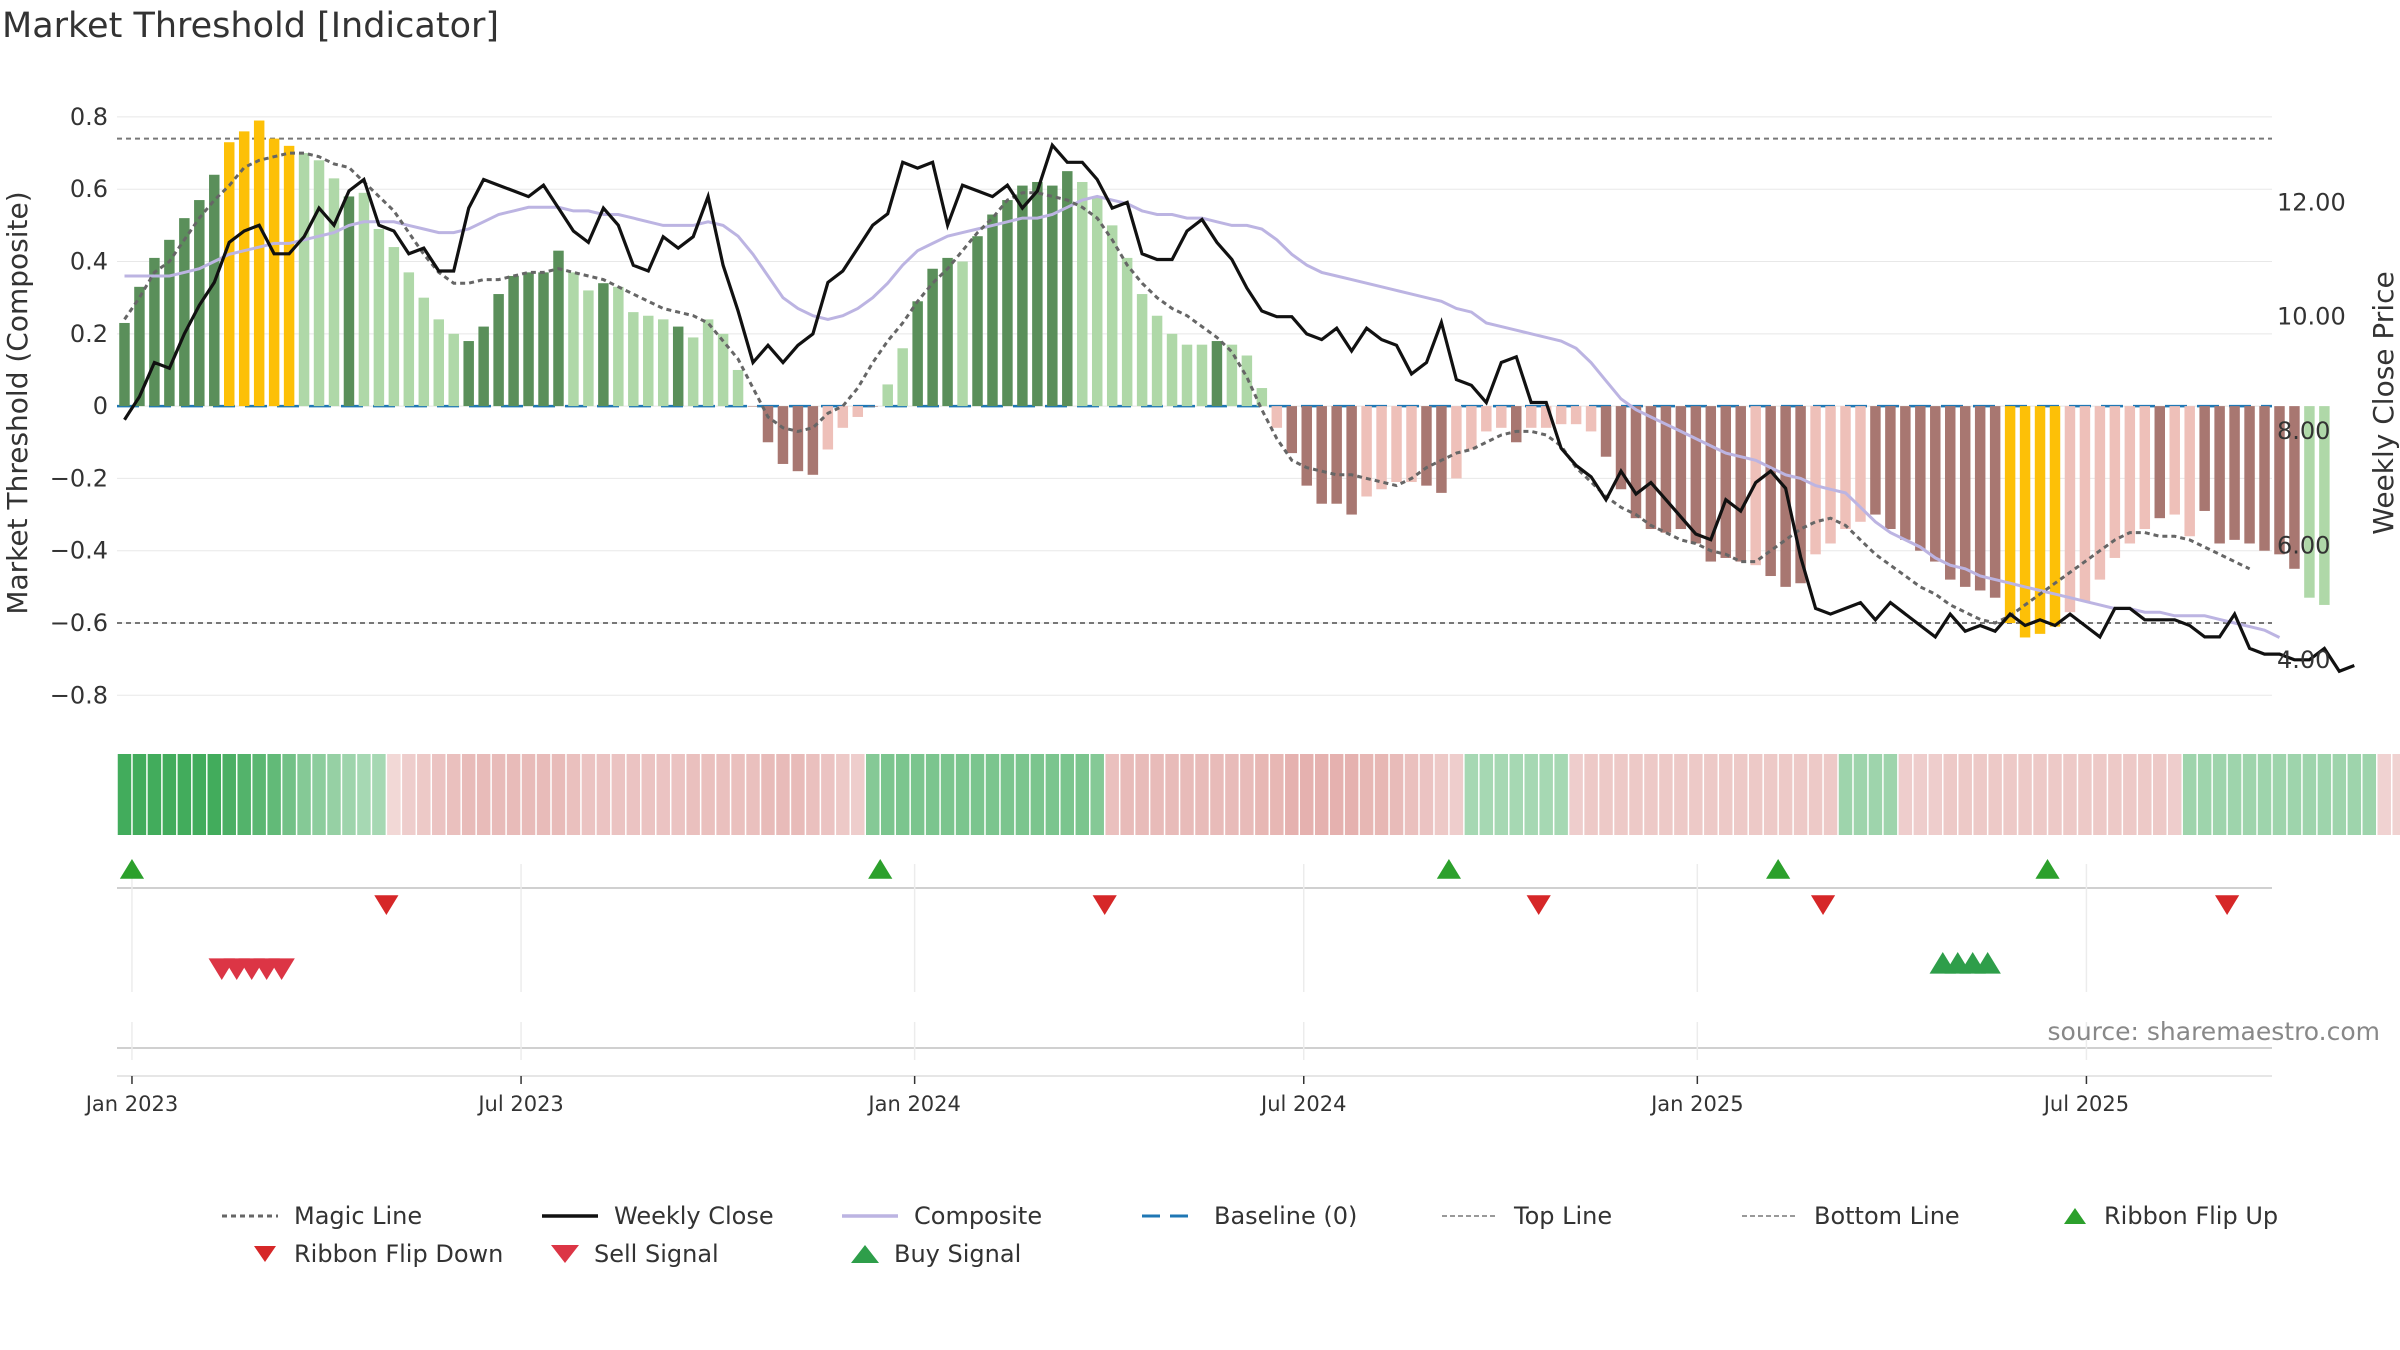  Describe the element at coordinates (89, 189) in the screenshot. I see `y-left-tick-label: 0.6` at that location.